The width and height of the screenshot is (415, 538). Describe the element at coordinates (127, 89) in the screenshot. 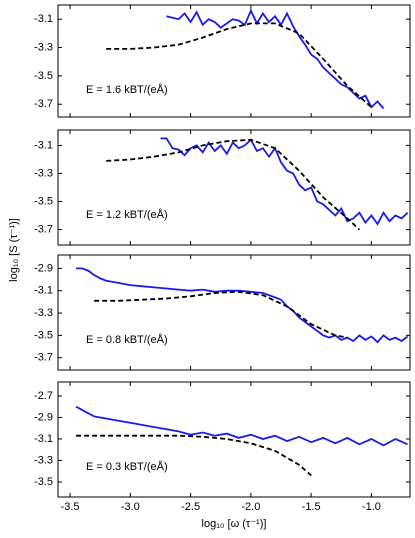

I see `annotation: E = 1.6 kBT/(eÅ)` at that location.